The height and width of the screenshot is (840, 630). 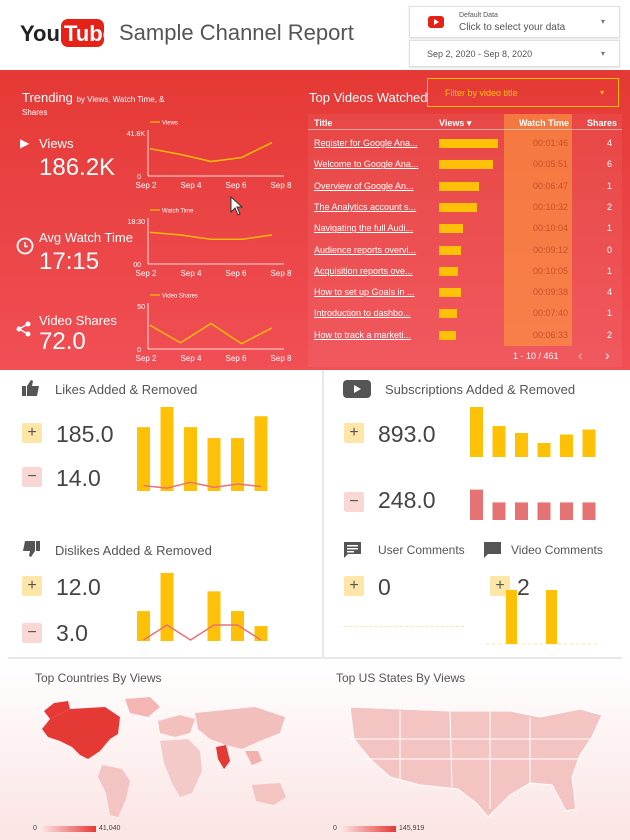 What do you see at coordinates (421, 550) in the screenshot?
I see `user-comments-title: User Comments` at bounding box center [421, 550].